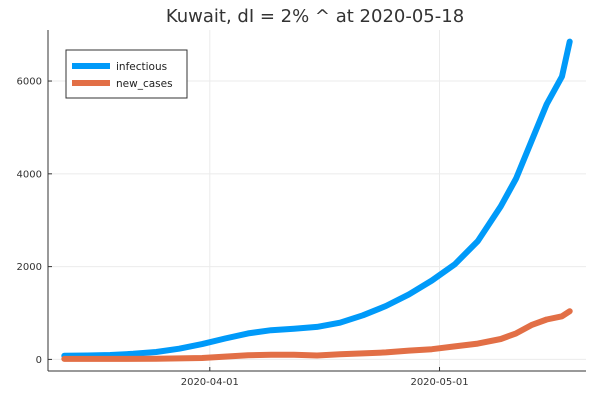 The height and width of the screenshot is (400, 600). Describe the element at coordinates (141, 67) in the screenshot. I see `legend-label-infectious: infectious` at that location.